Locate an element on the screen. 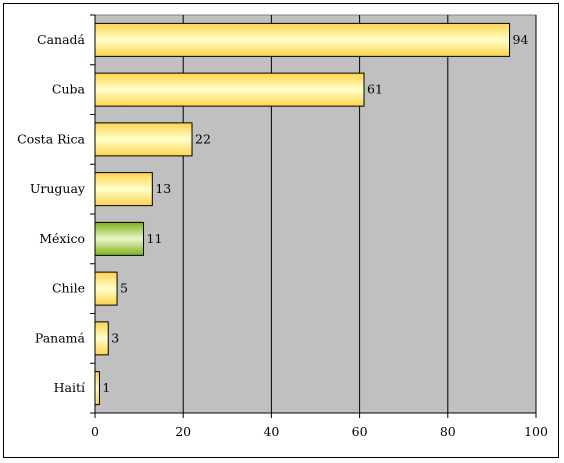  x-tick-label: 80 is located at coordinates (448, 431).